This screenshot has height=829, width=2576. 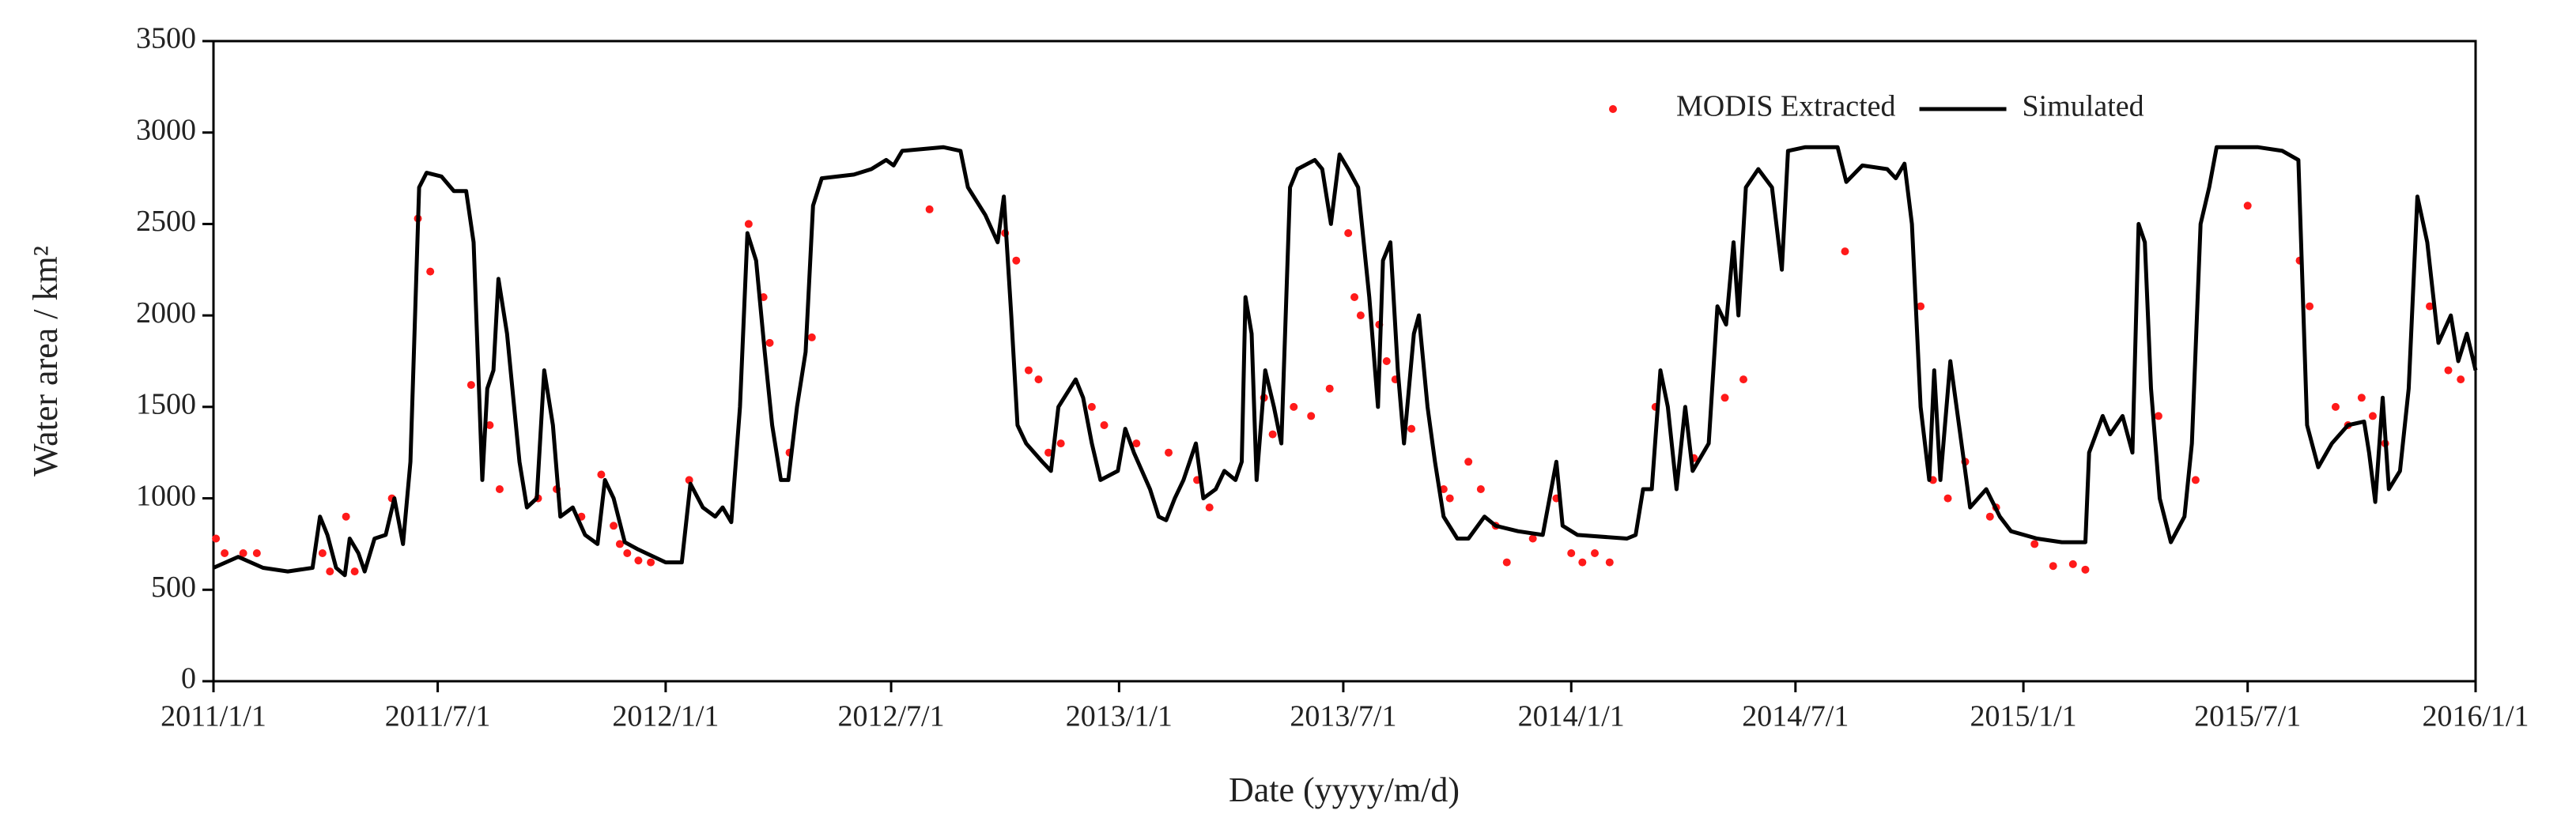 I want to click on x-tick-label: 2016/1/1, so click(x=2475, y=716).